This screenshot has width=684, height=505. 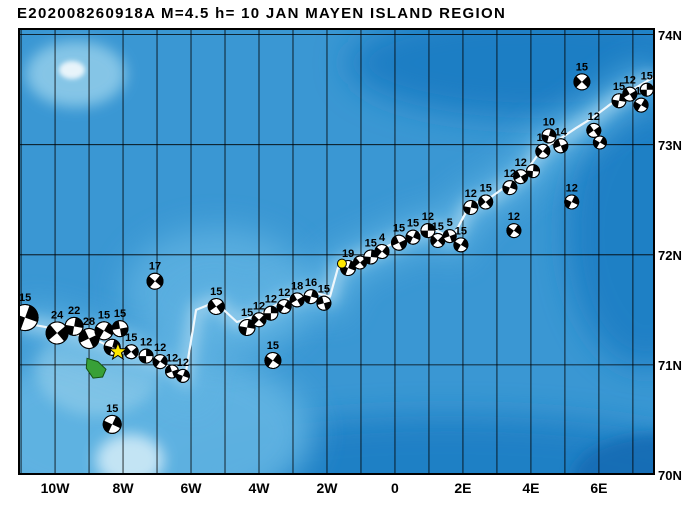 I want to click on focal-mechanism: 4, so click(x=382, y=245).